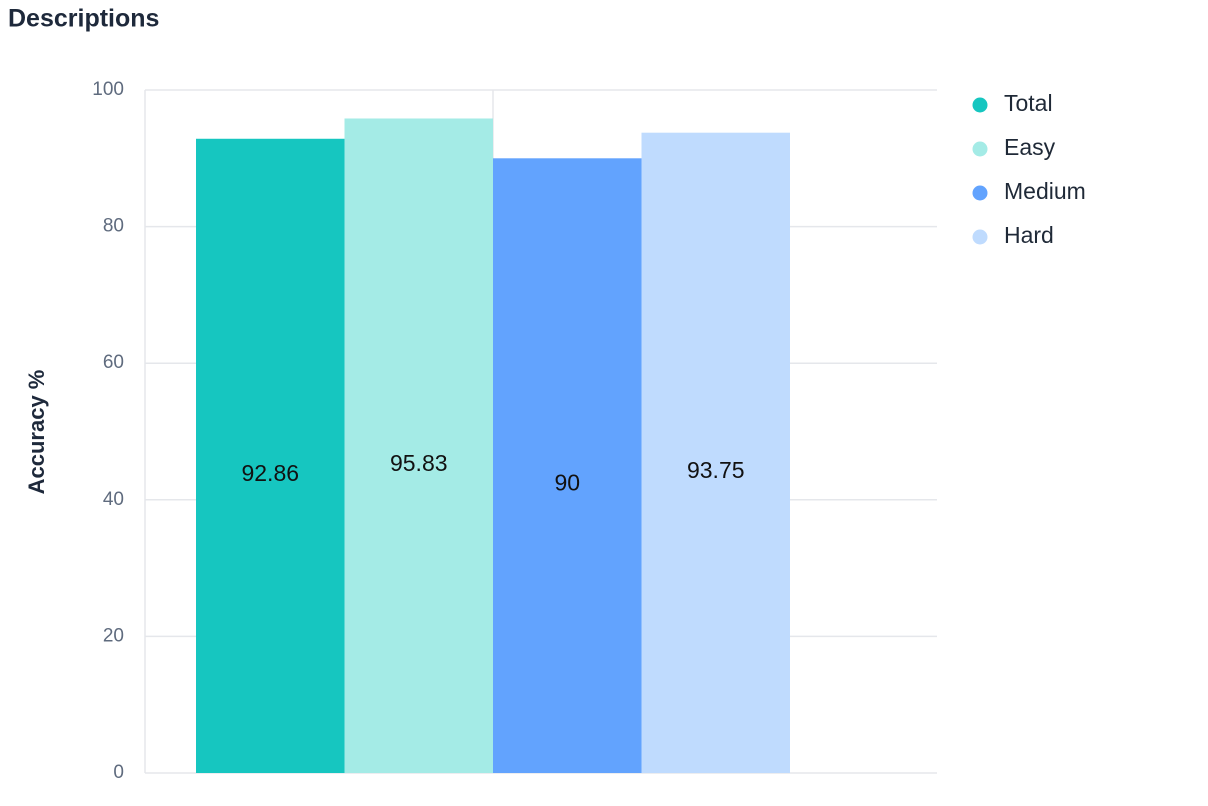 Image resolution: width=1208 pixels, height=806 pixels. I want to click on y-tick-label: 20, so click(113, 635).